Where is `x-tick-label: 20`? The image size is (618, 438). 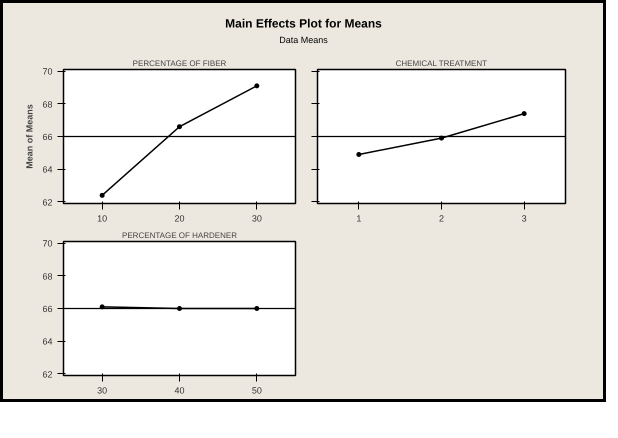
x-tick-label: 20 is located at coordinates (179, 219).